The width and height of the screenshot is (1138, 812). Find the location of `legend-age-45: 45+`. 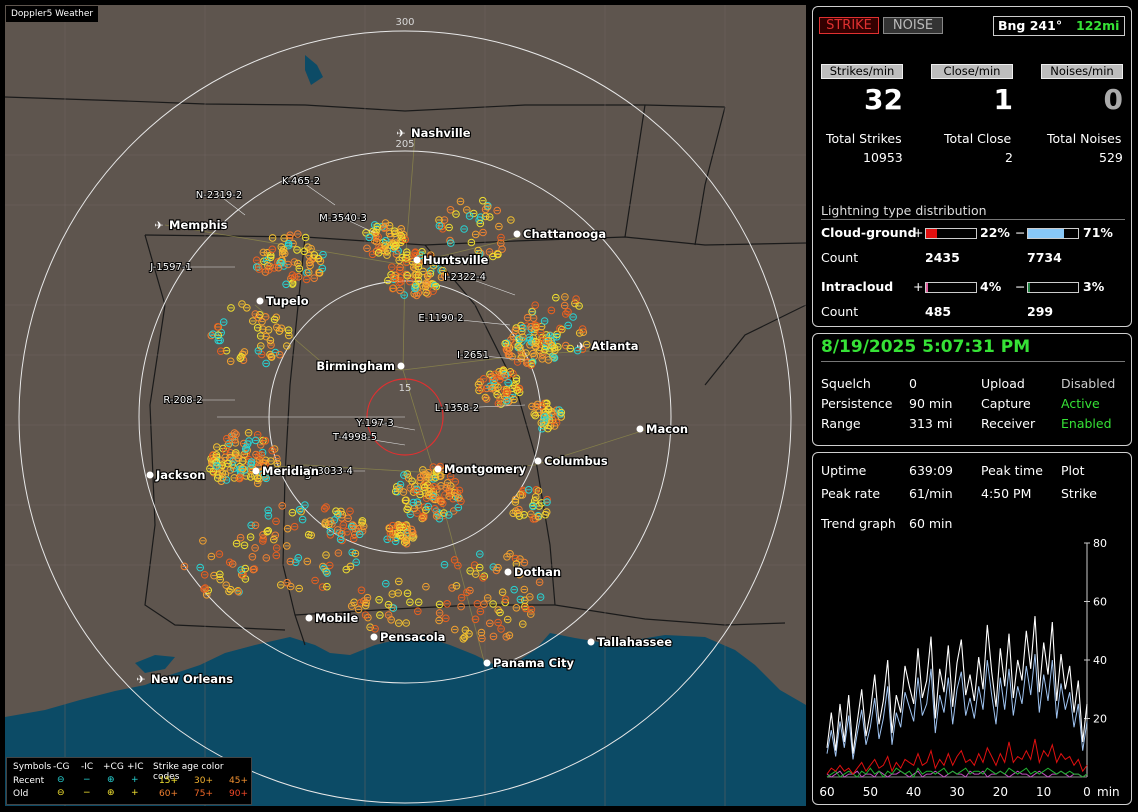

legend-age-45: 45+ is located at coordinates (238, 781).